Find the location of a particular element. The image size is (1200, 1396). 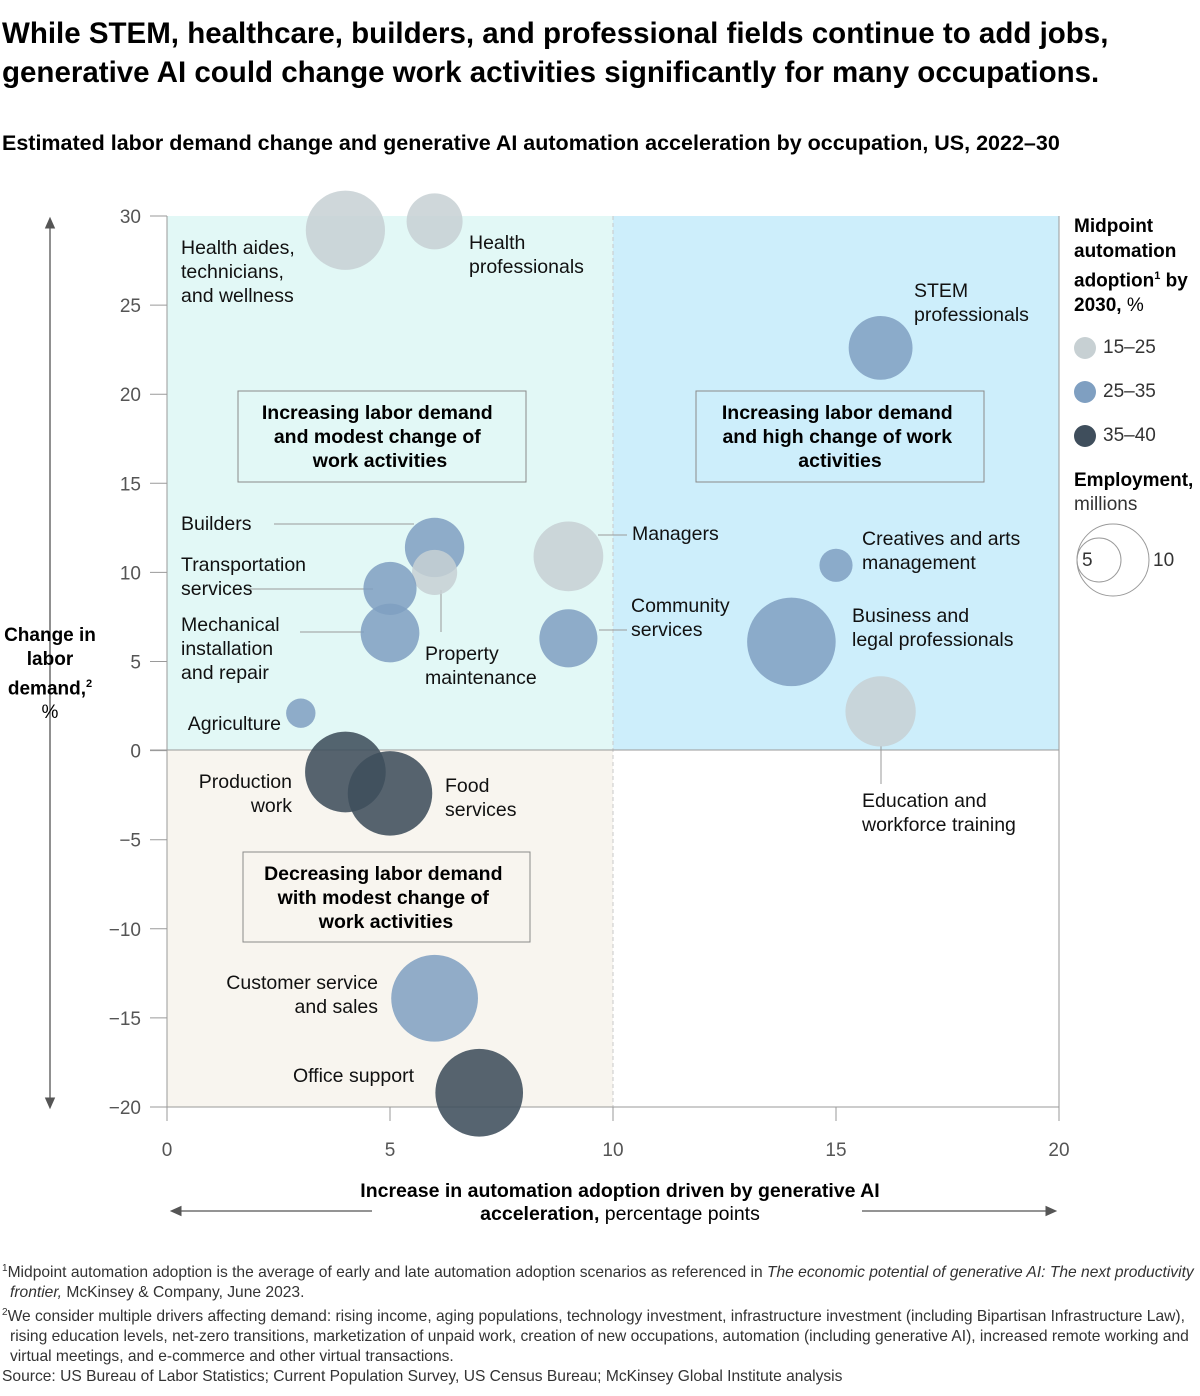

label-business: Business and legal professionals is located at coordinates (933, 628).